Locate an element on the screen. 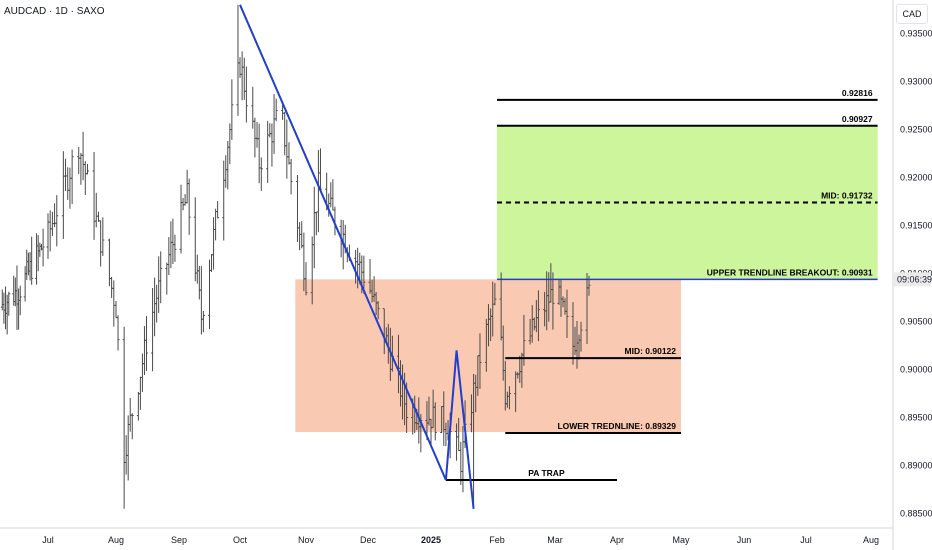 The width and height of the screenshot is (932, 550). price-tick-label: 0.89000 is located at coordinates (916, 466).